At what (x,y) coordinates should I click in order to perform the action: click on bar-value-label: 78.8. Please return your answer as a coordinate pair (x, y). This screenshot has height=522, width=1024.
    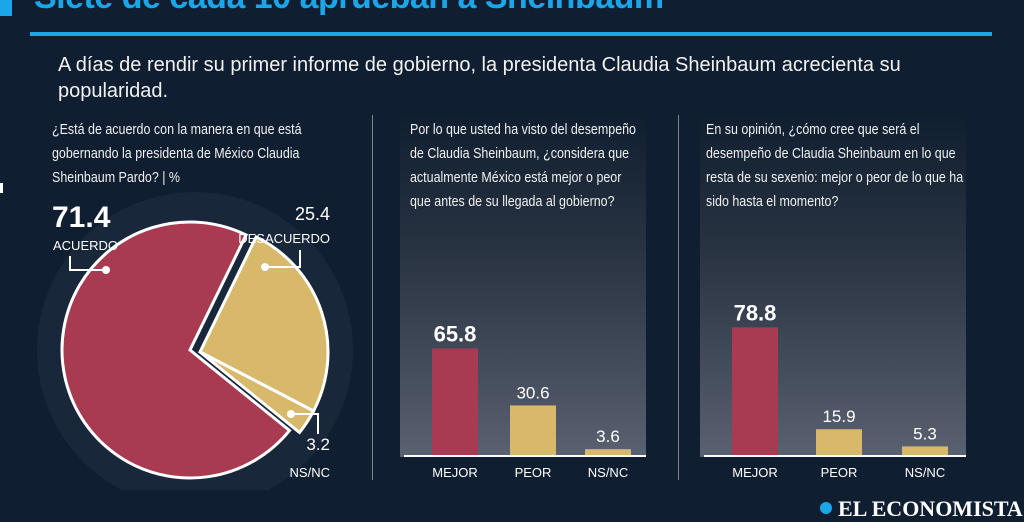
    Looking at the image, I should click on (755, 312).